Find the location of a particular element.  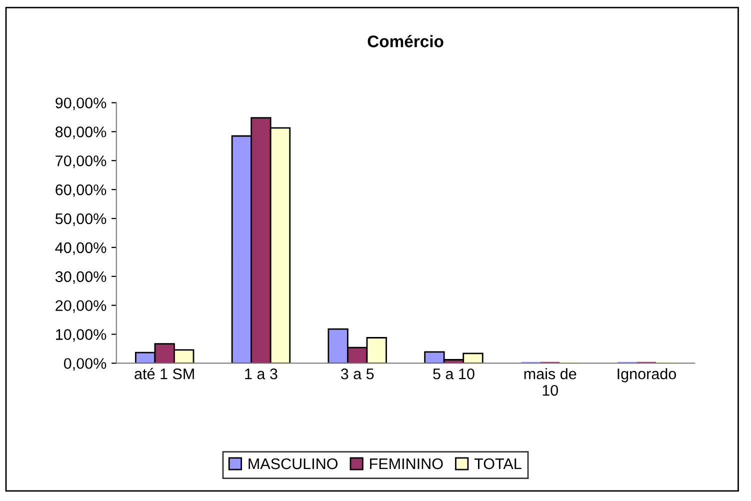

y-tick-label: 80,00% is located at coordinates (81, 133).